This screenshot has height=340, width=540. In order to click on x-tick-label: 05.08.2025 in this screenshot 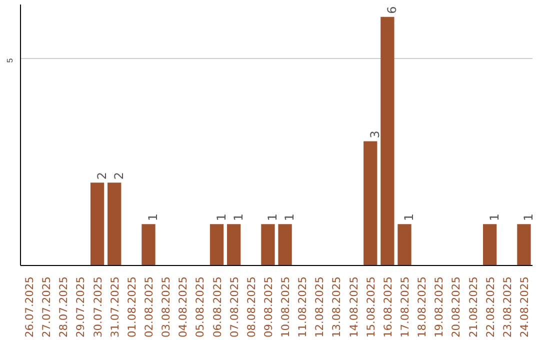, I will do `click(200, 307)`.